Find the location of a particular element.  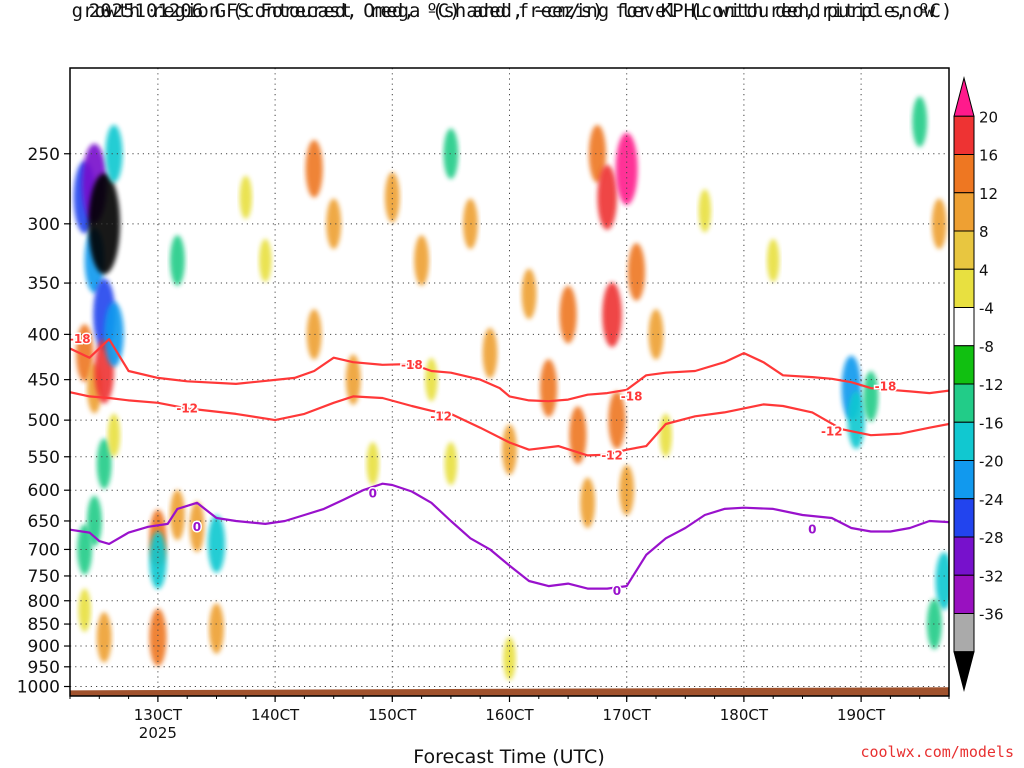

x-tick-sublabel: 2025 is located at coordinates (158, 733).